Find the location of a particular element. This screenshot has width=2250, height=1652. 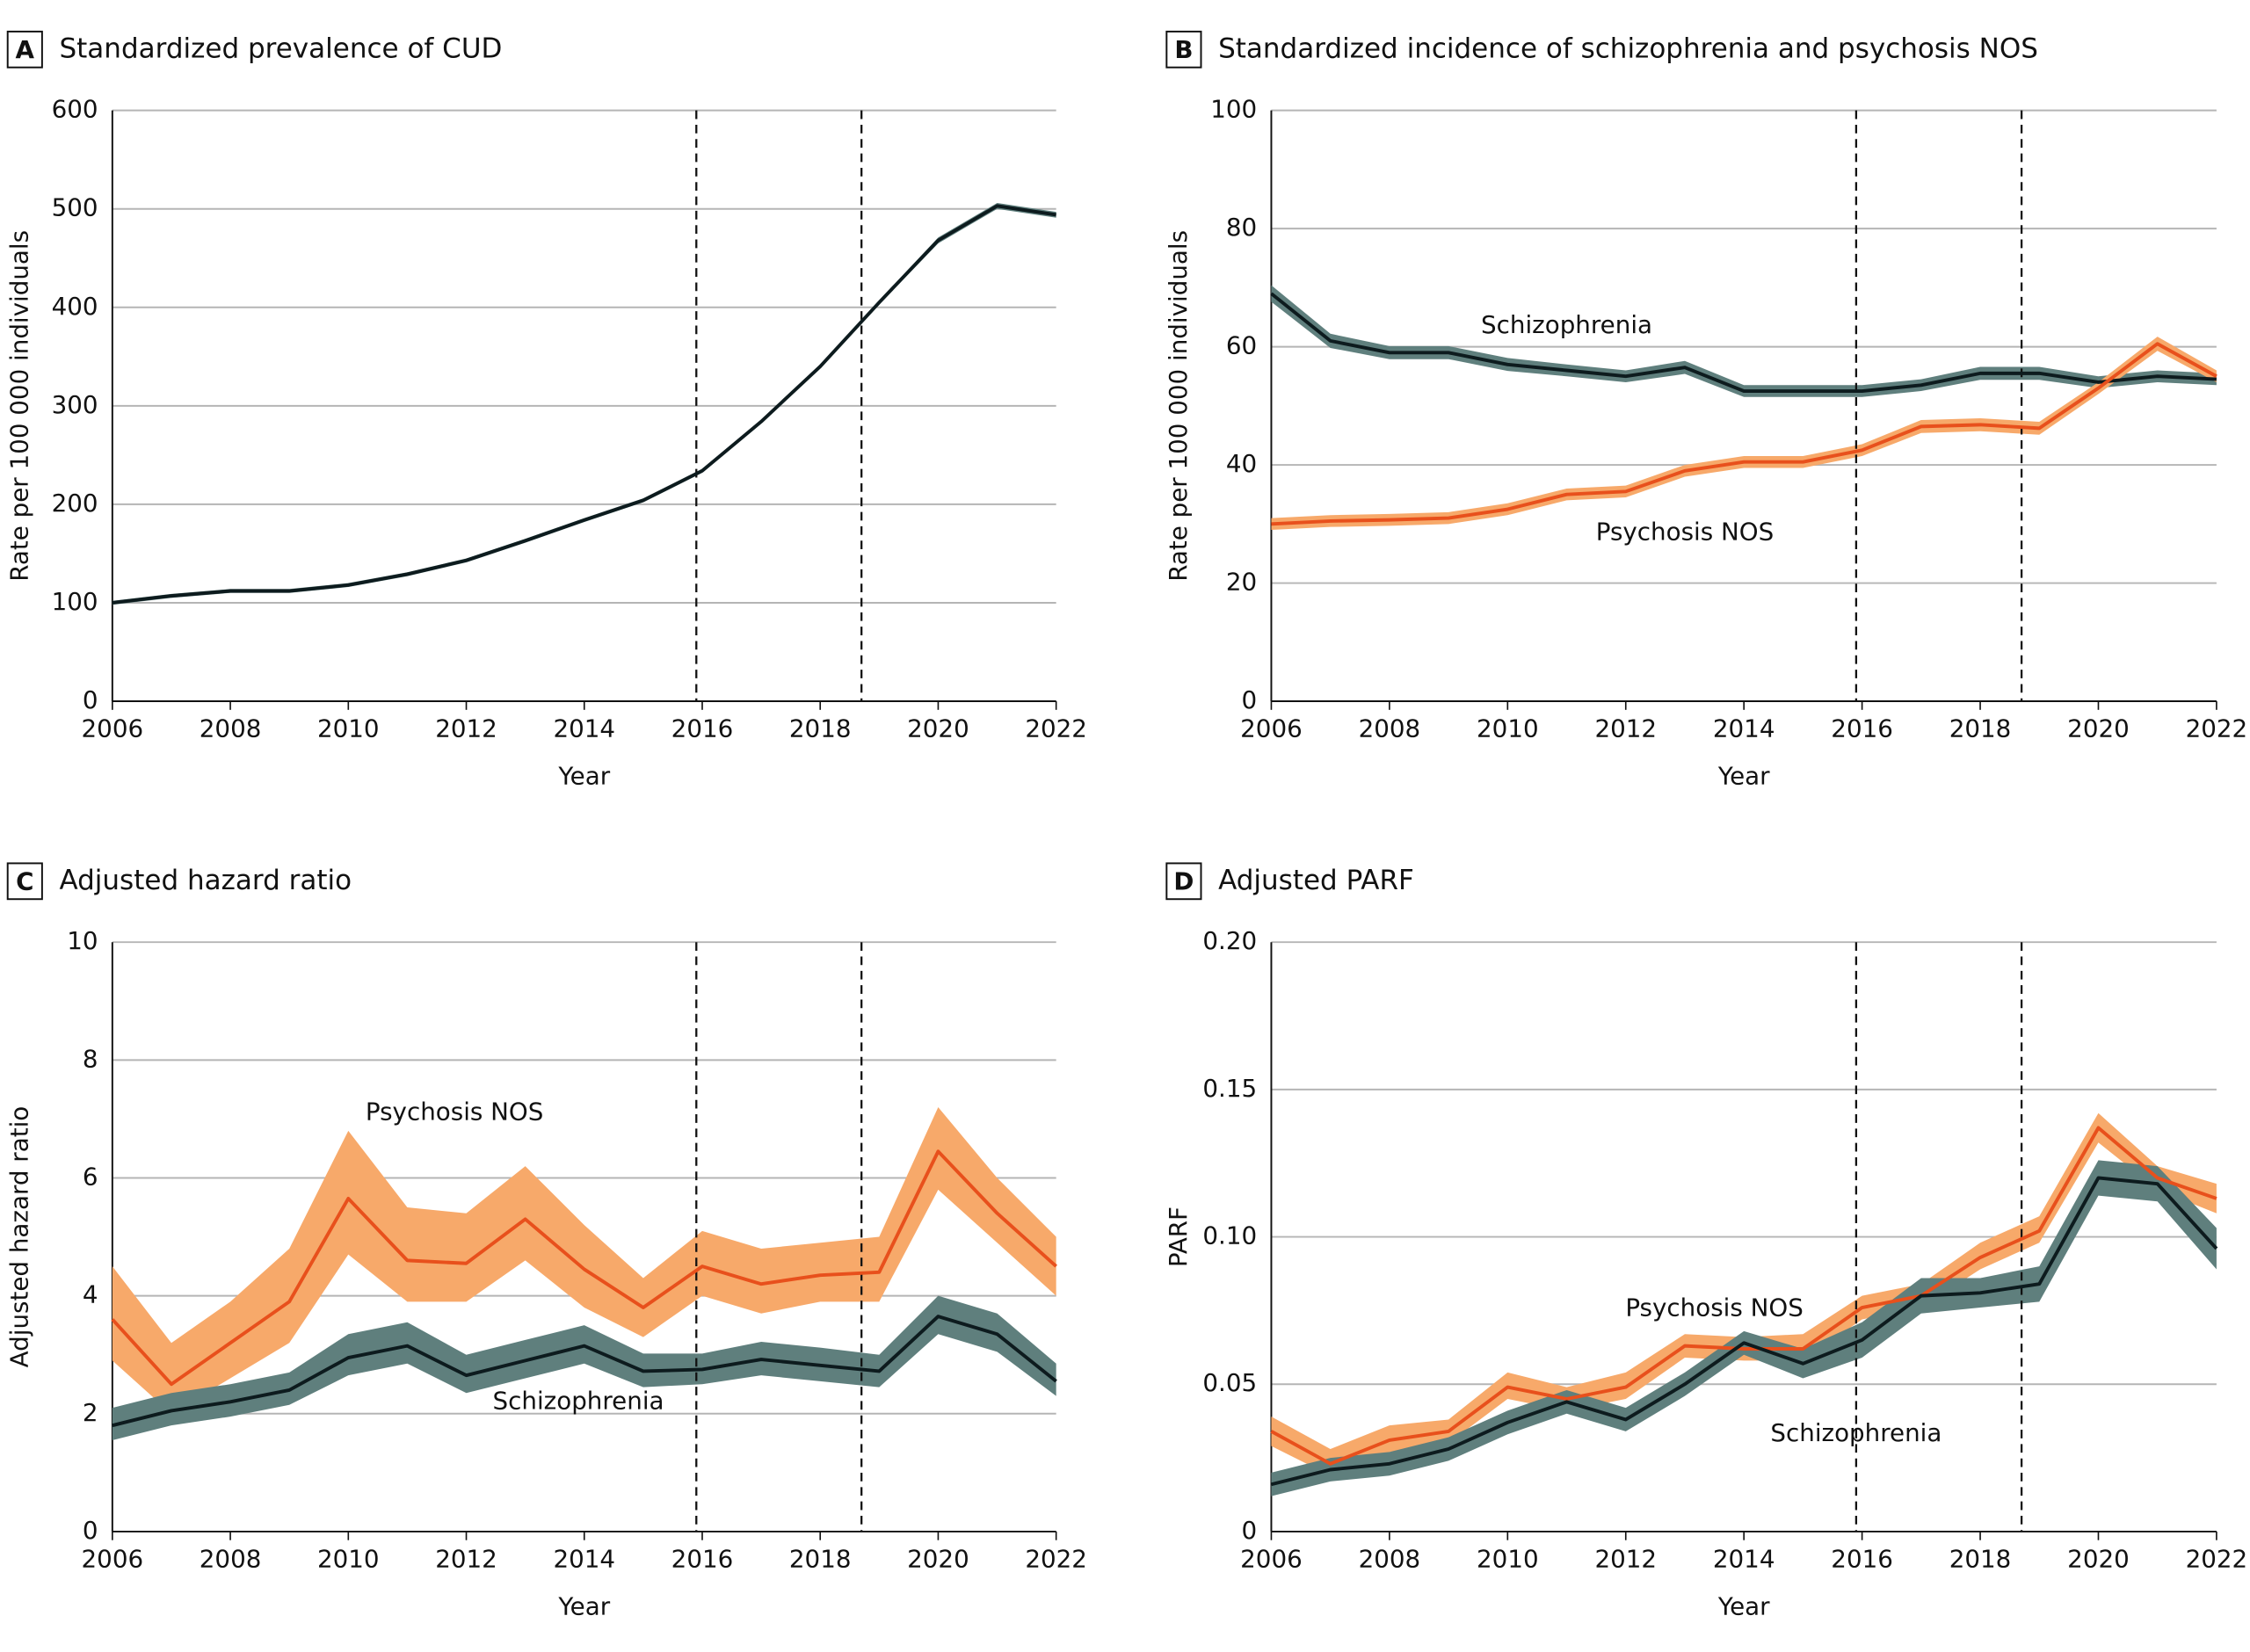

y-tick-label: 60 is located at coordinates (1241, 345).